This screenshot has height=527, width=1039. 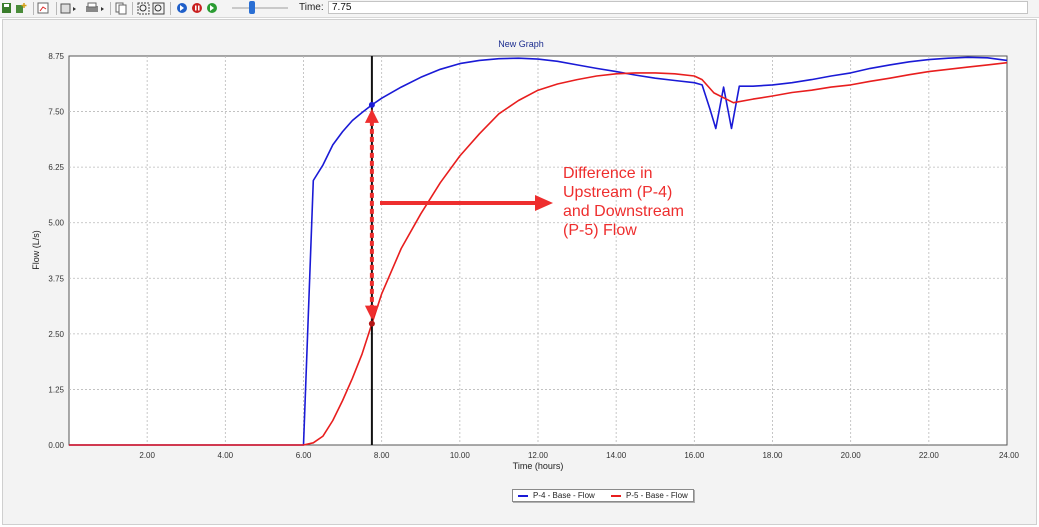 I want to click on time-input, so click(x=678, y=7).